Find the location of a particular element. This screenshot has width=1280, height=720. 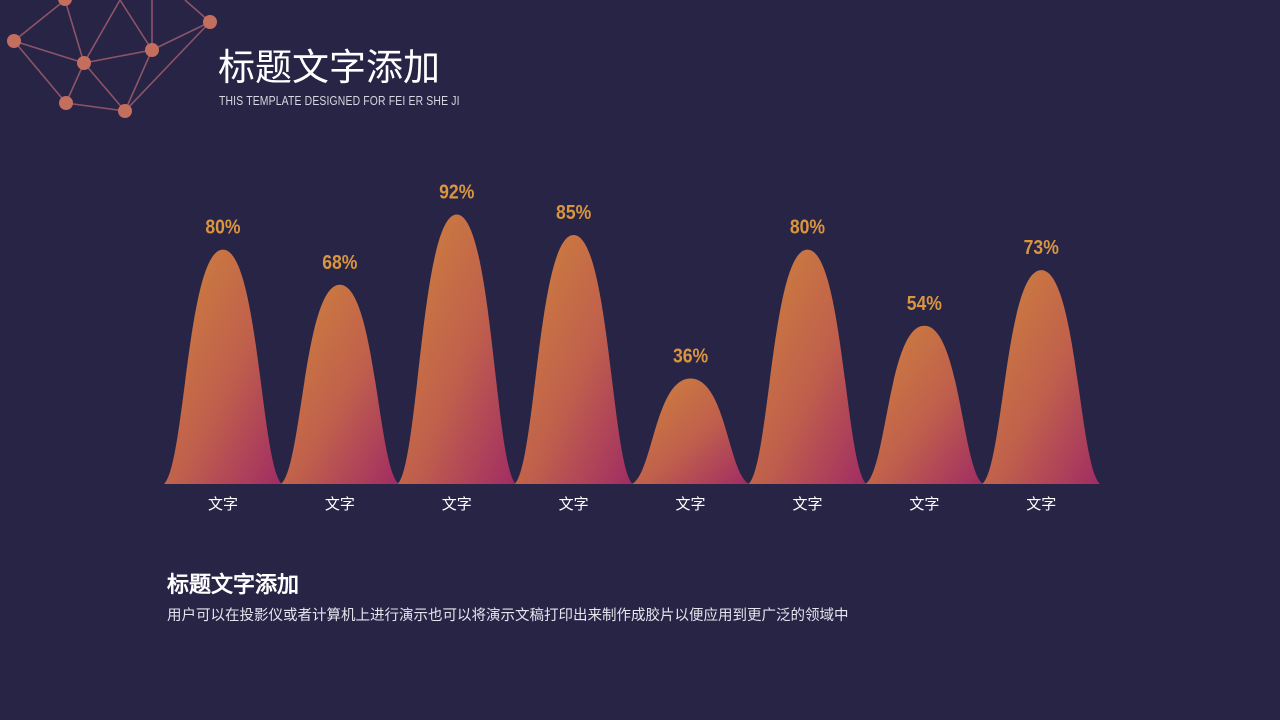

chart-value-label-6: 80% is located at coordinates (807, 227).